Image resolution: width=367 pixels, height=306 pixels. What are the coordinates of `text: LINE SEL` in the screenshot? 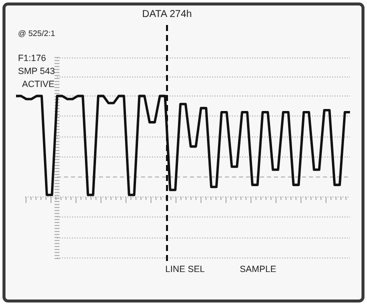 It's located at (185, 269).